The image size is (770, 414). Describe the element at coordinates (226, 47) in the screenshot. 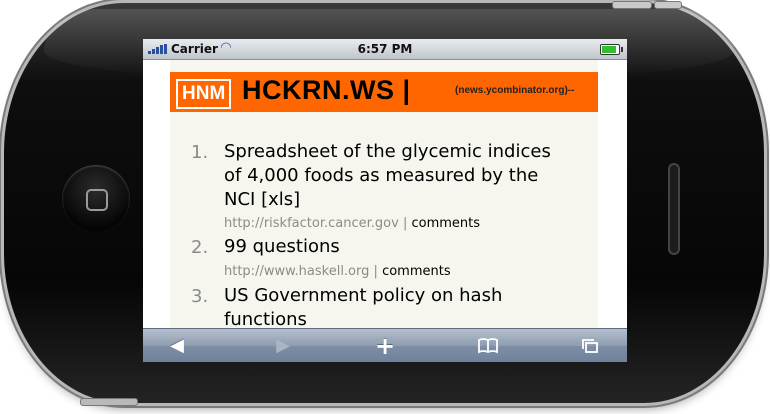

I see `wifi-icon: ◠` at that location.